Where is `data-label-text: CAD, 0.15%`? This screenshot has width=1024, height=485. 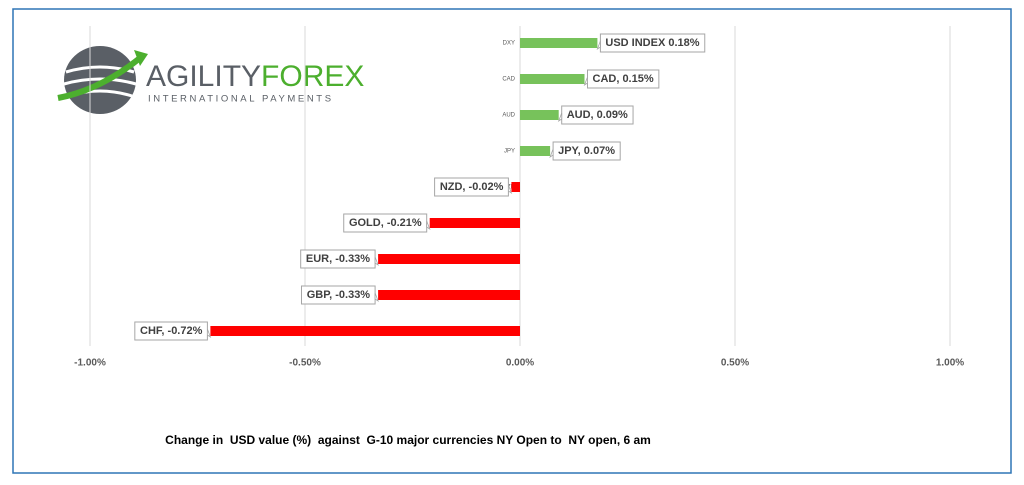 data-label-text: CAD, 0.15% is located at coordinates (623, 79).